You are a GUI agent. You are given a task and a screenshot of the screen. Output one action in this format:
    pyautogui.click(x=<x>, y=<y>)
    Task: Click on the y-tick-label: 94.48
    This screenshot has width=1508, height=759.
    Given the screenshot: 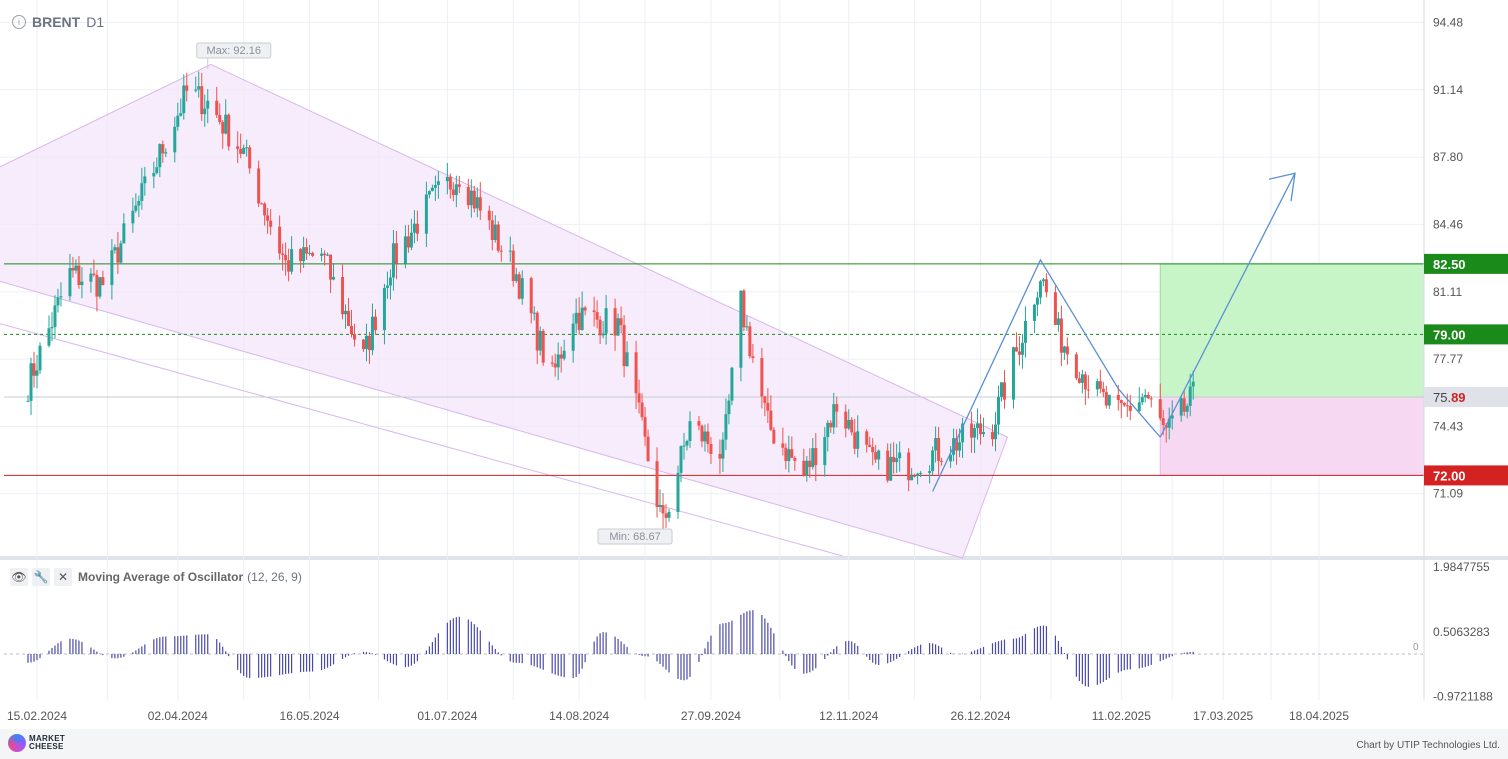 What is the action you would take?
    pyautogui.click(x=1448, y=23)
    